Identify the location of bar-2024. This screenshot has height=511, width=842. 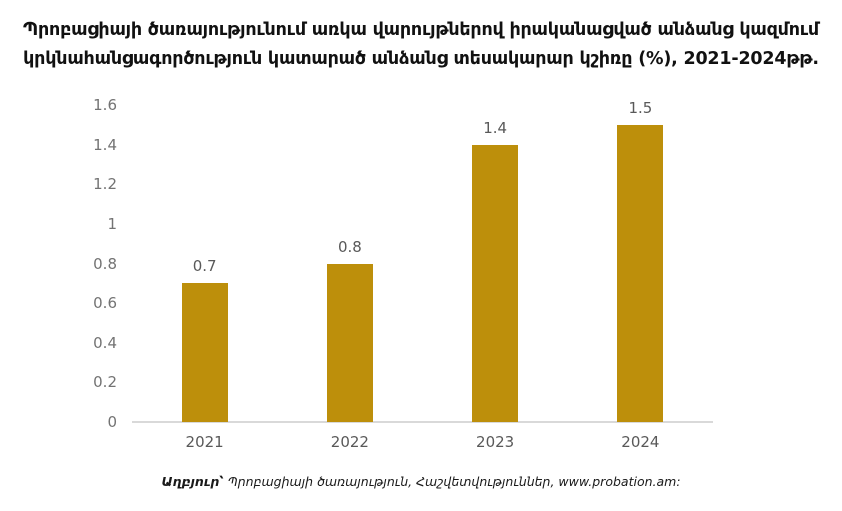
(640, 273).